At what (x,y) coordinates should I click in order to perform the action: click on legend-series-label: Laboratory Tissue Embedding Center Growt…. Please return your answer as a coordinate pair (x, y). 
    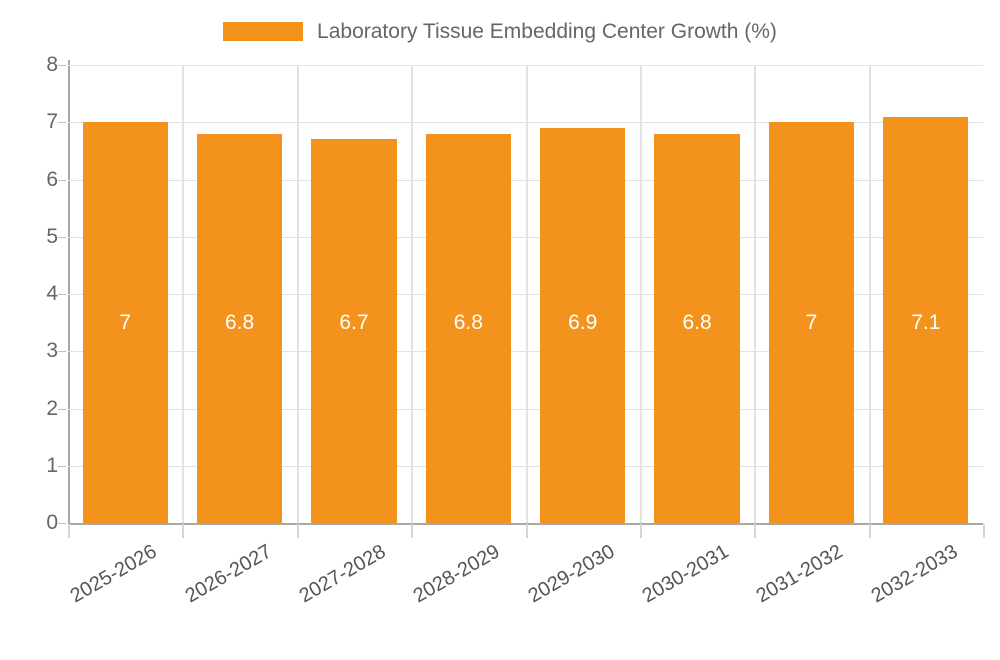
    Looking at the image, I should click on (547, 31).